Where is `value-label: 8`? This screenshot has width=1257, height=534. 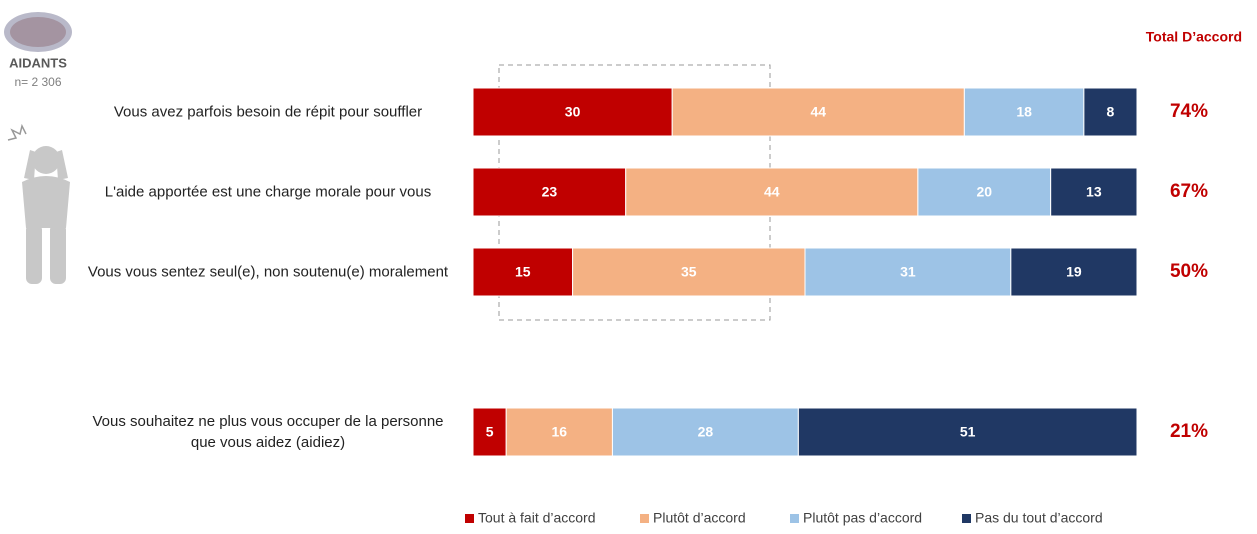
value-label: 8 is located at coordinates (1111, 112).